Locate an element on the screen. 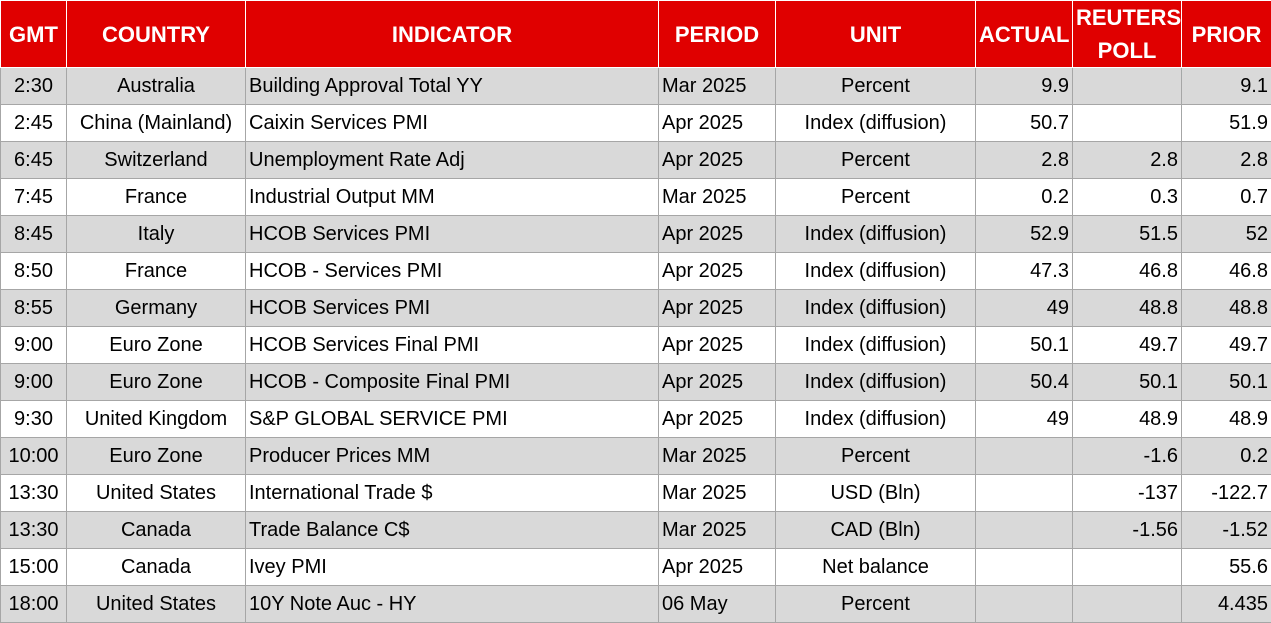  gmt-cell: 15:00 is located at coordinates (34, 567).